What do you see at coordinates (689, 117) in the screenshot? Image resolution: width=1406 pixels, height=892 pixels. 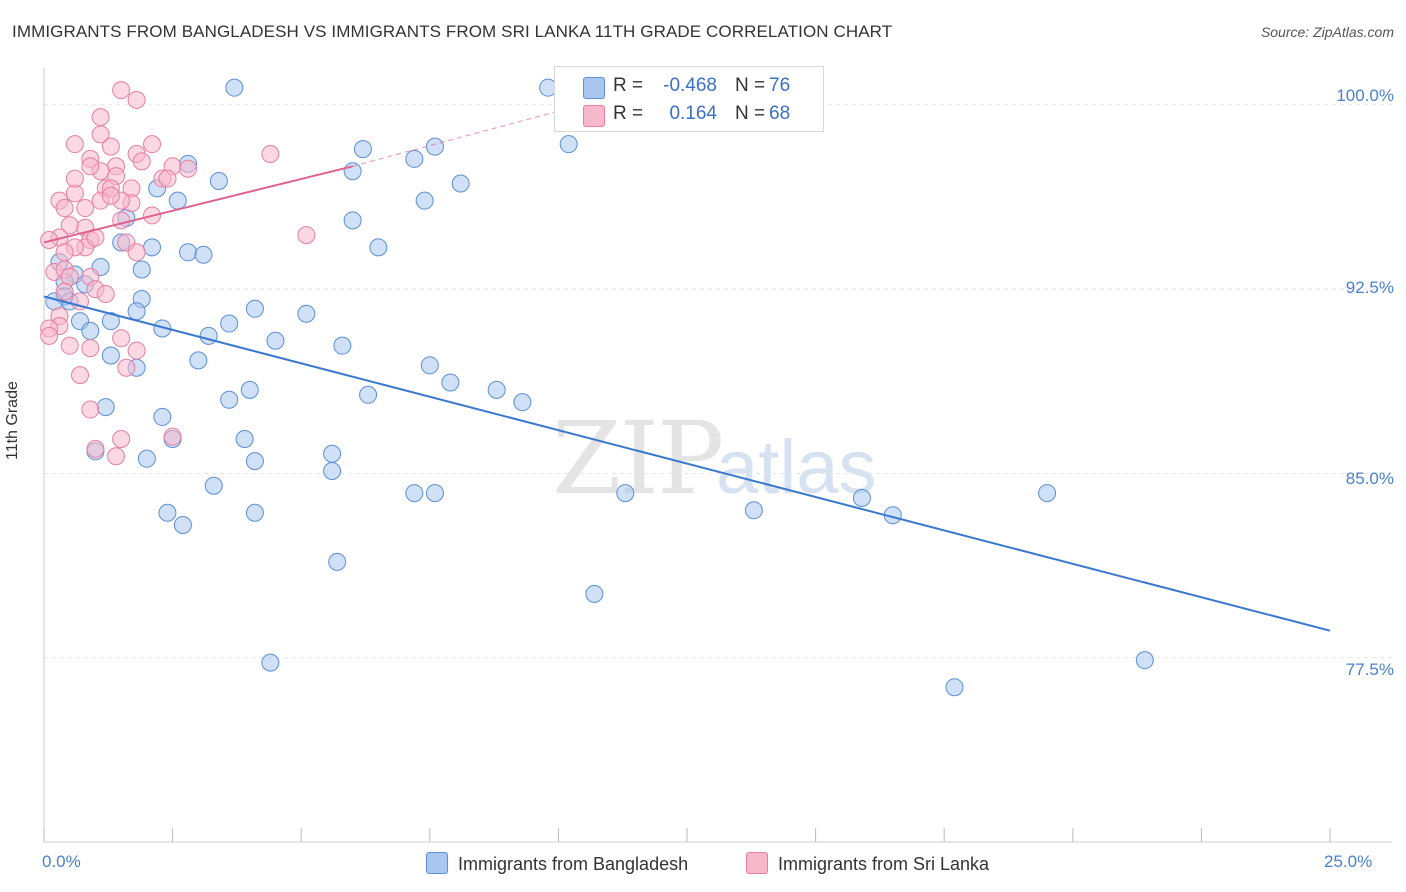 I see `legend-row-srilanka: R = 0.164 N = 68` at bounding box center [689, 117].